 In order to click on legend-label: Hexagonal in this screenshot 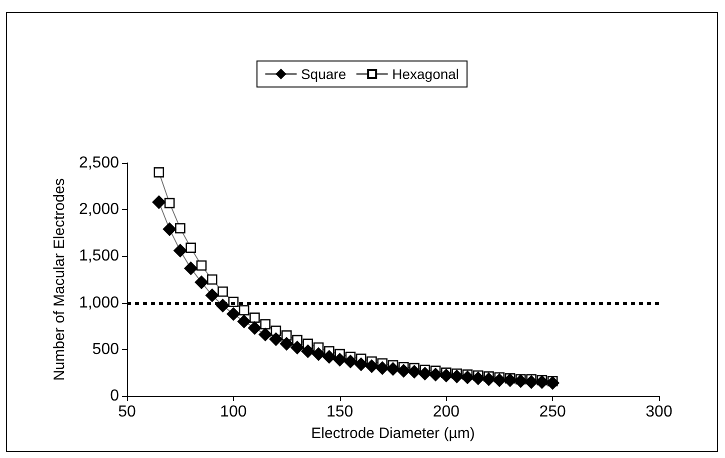, I will do `click(426, 74)`.